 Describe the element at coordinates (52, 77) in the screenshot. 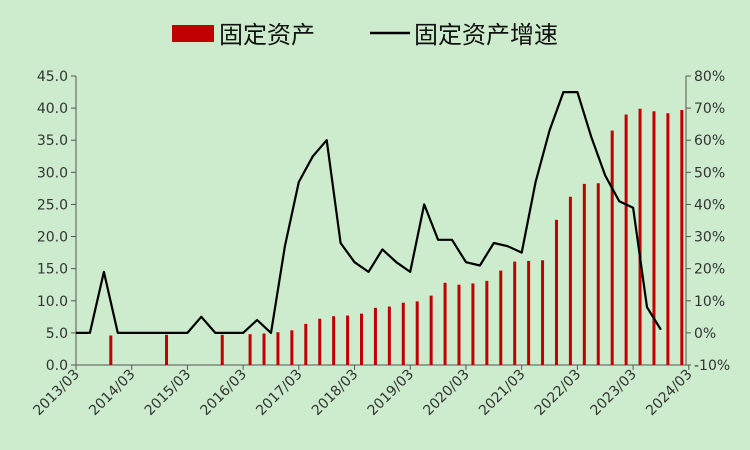

I see `left-tick-label: 45.0` at that location.